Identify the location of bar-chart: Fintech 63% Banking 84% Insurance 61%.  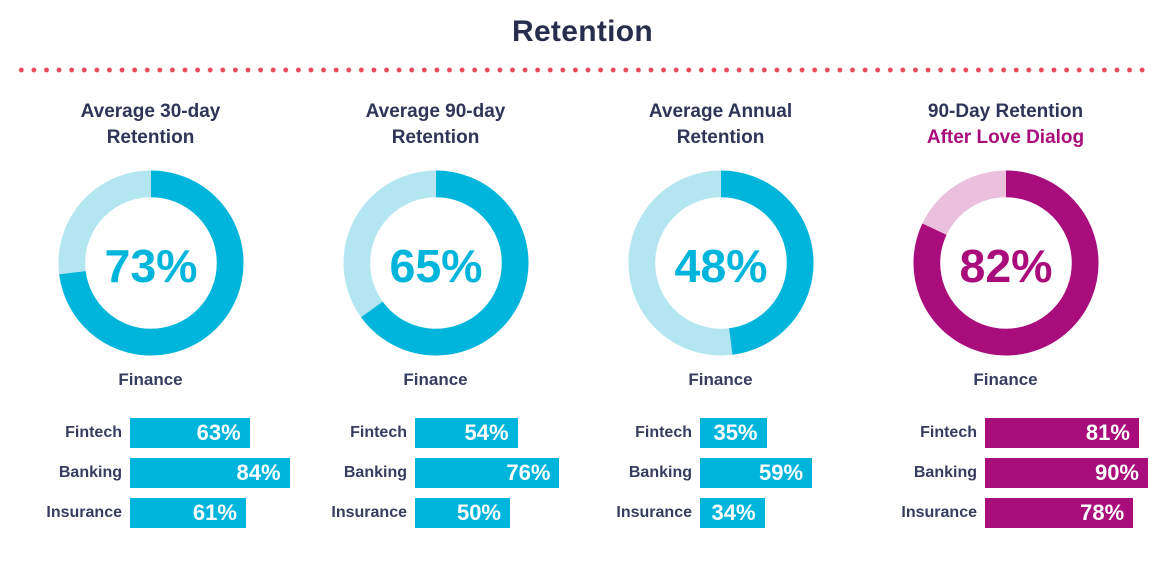
(150, 478).